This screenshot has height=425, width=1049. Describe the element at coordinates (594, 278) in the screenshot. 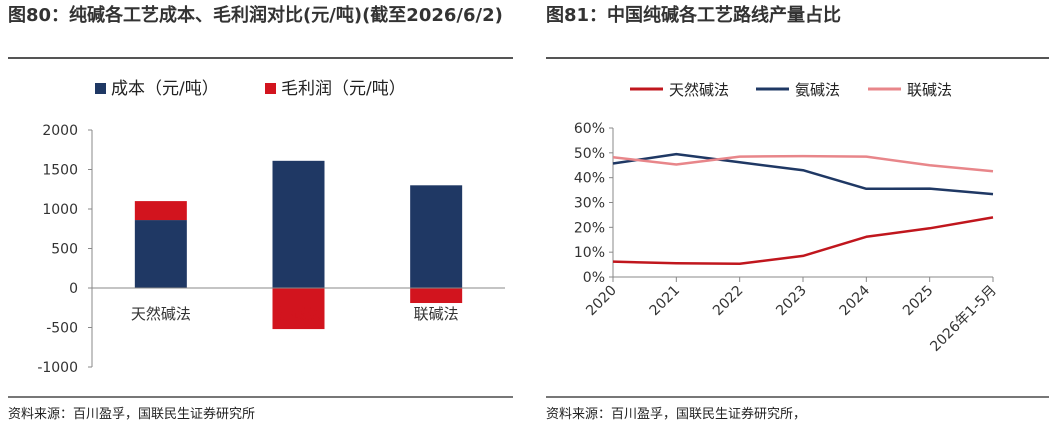

I see `y-tick-label-0: 0%` at that location.